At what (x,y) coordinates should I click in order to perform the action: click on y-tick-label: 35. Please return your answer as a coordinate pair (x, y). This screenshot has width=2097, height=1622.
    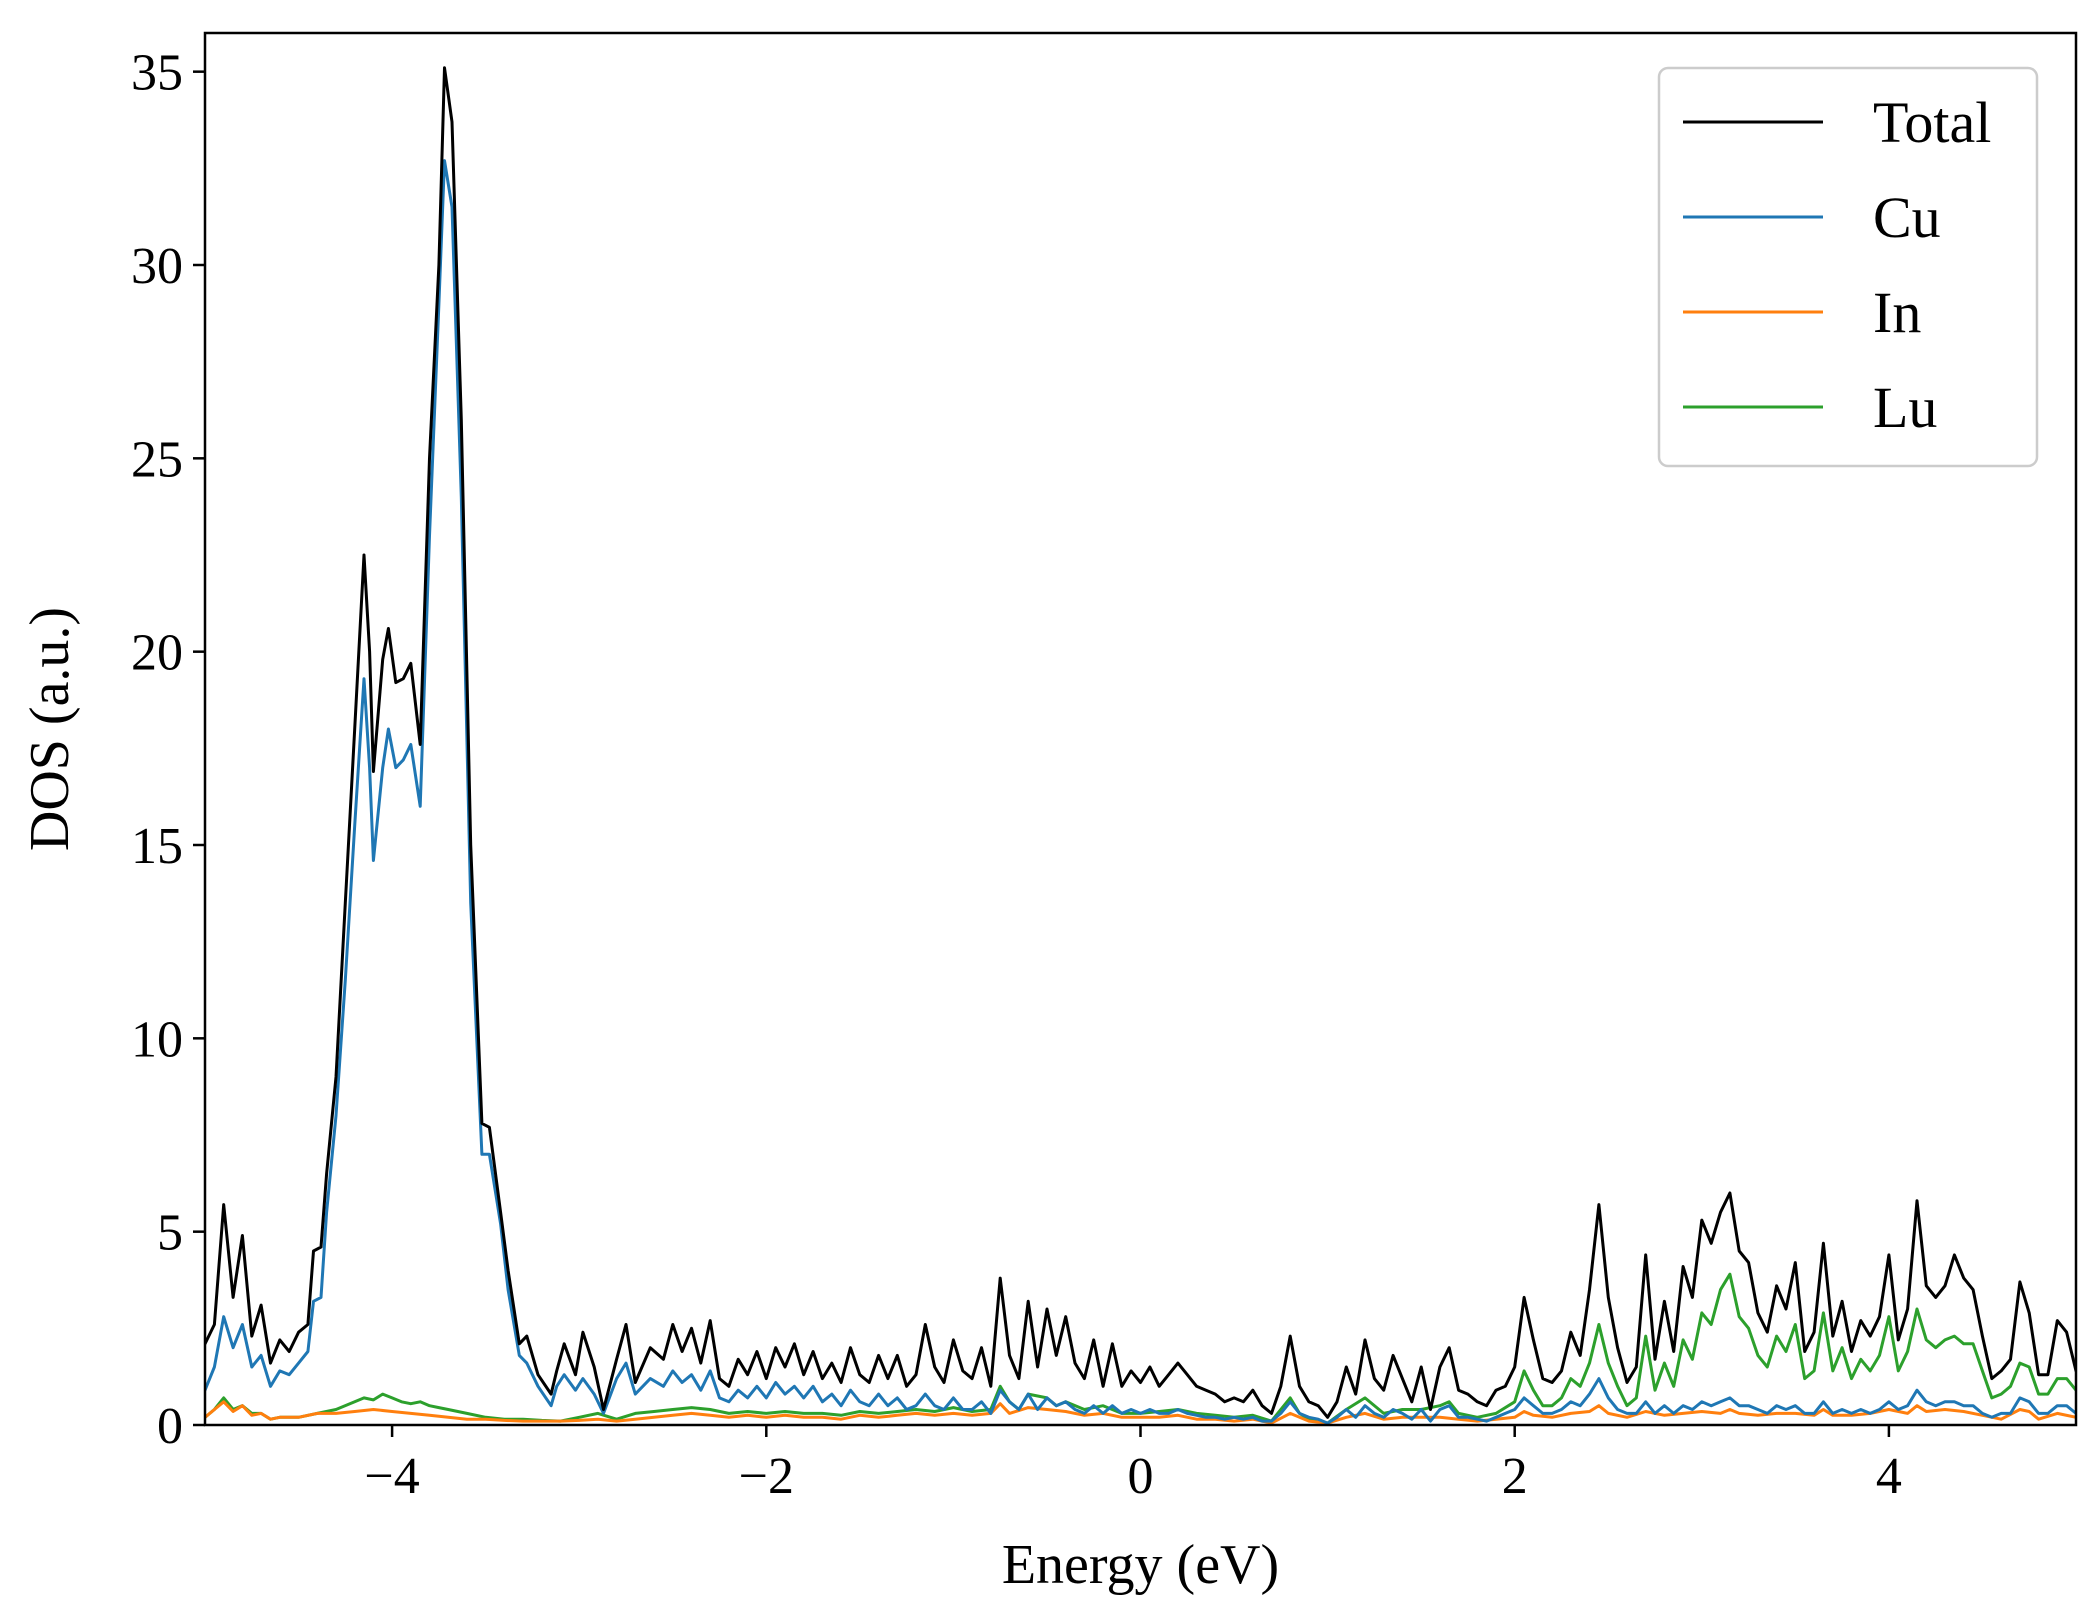
    Looking at the image, I should click on (157, 73).